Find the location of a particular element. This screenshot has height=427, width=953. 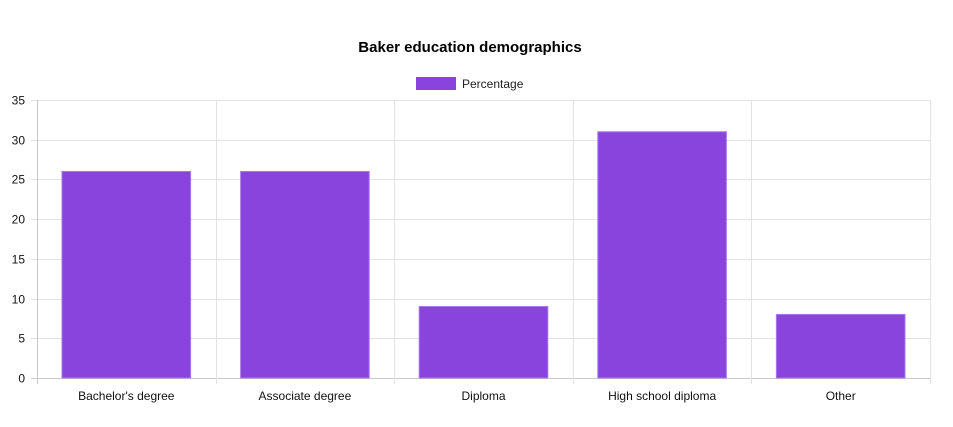

chart-title: Baker education demographics is located at coordinates (469, 47).